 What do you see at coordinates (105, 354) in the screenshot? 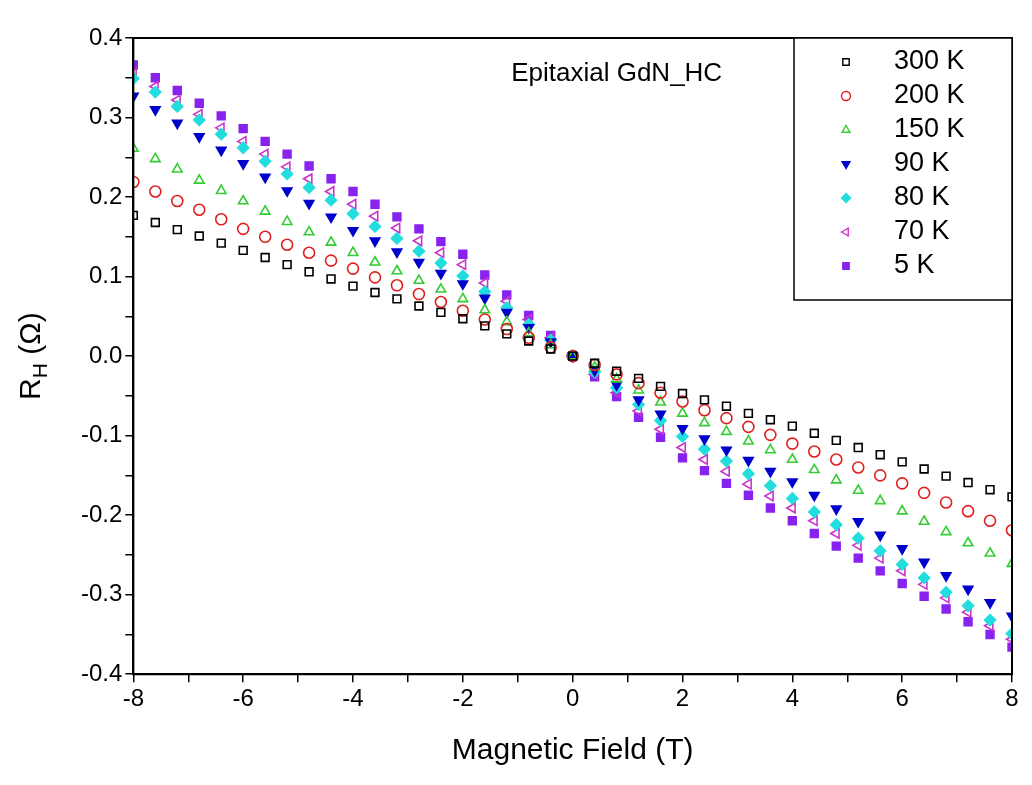
I see `y-tick-label: 0.0` at bounding box center [105, 354].